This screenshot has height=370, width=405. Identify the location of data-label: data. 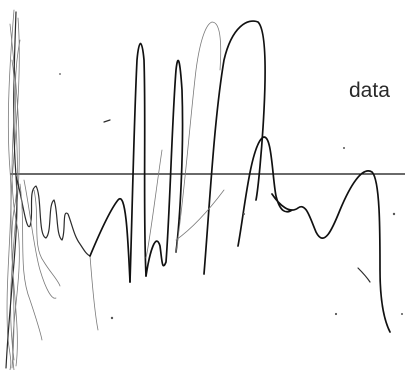
(369, 90).